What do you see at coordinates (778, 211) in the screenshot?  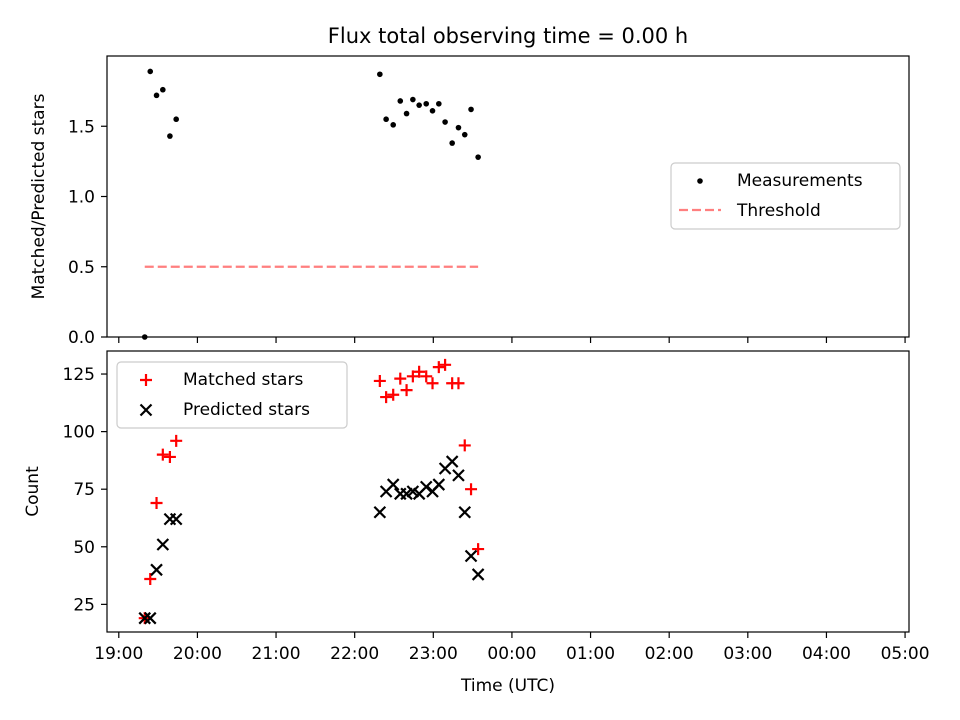 I see `legend-label: Threshold` at bounding box center [778, 211].